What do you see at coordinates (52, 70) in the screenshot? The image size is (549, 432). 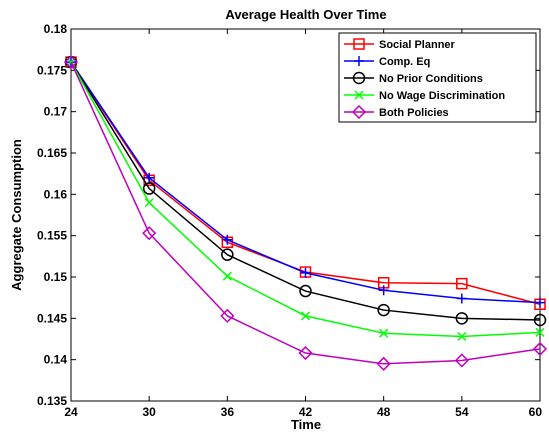 I see `y-tick-label: 0.175` at bounding box center [52, 70].